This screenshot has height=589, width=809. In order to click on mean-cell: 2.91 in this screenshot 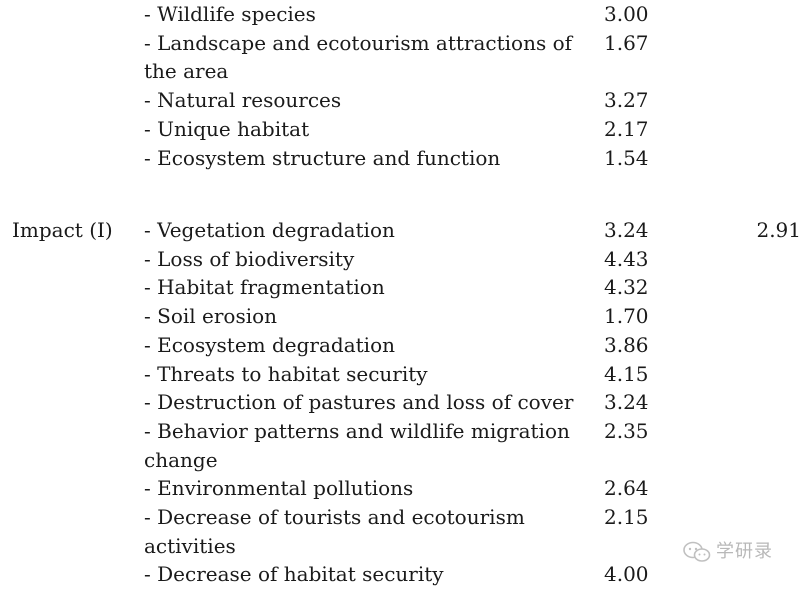, I will do `click(778, 230)`.